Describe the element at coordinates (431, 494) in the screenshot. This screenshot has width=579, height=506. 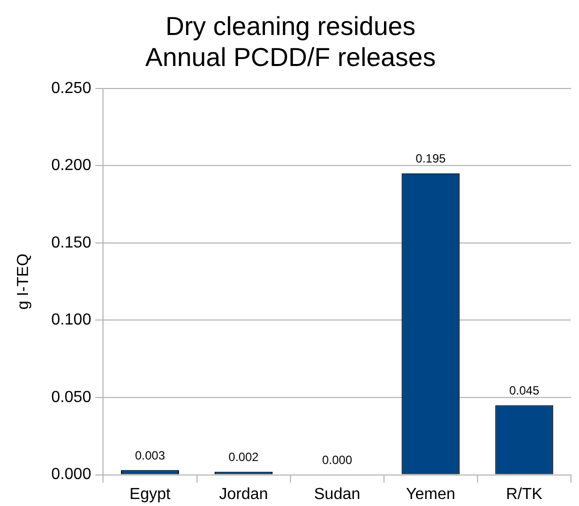
I see `x-tick-label: Yemen` at that location.